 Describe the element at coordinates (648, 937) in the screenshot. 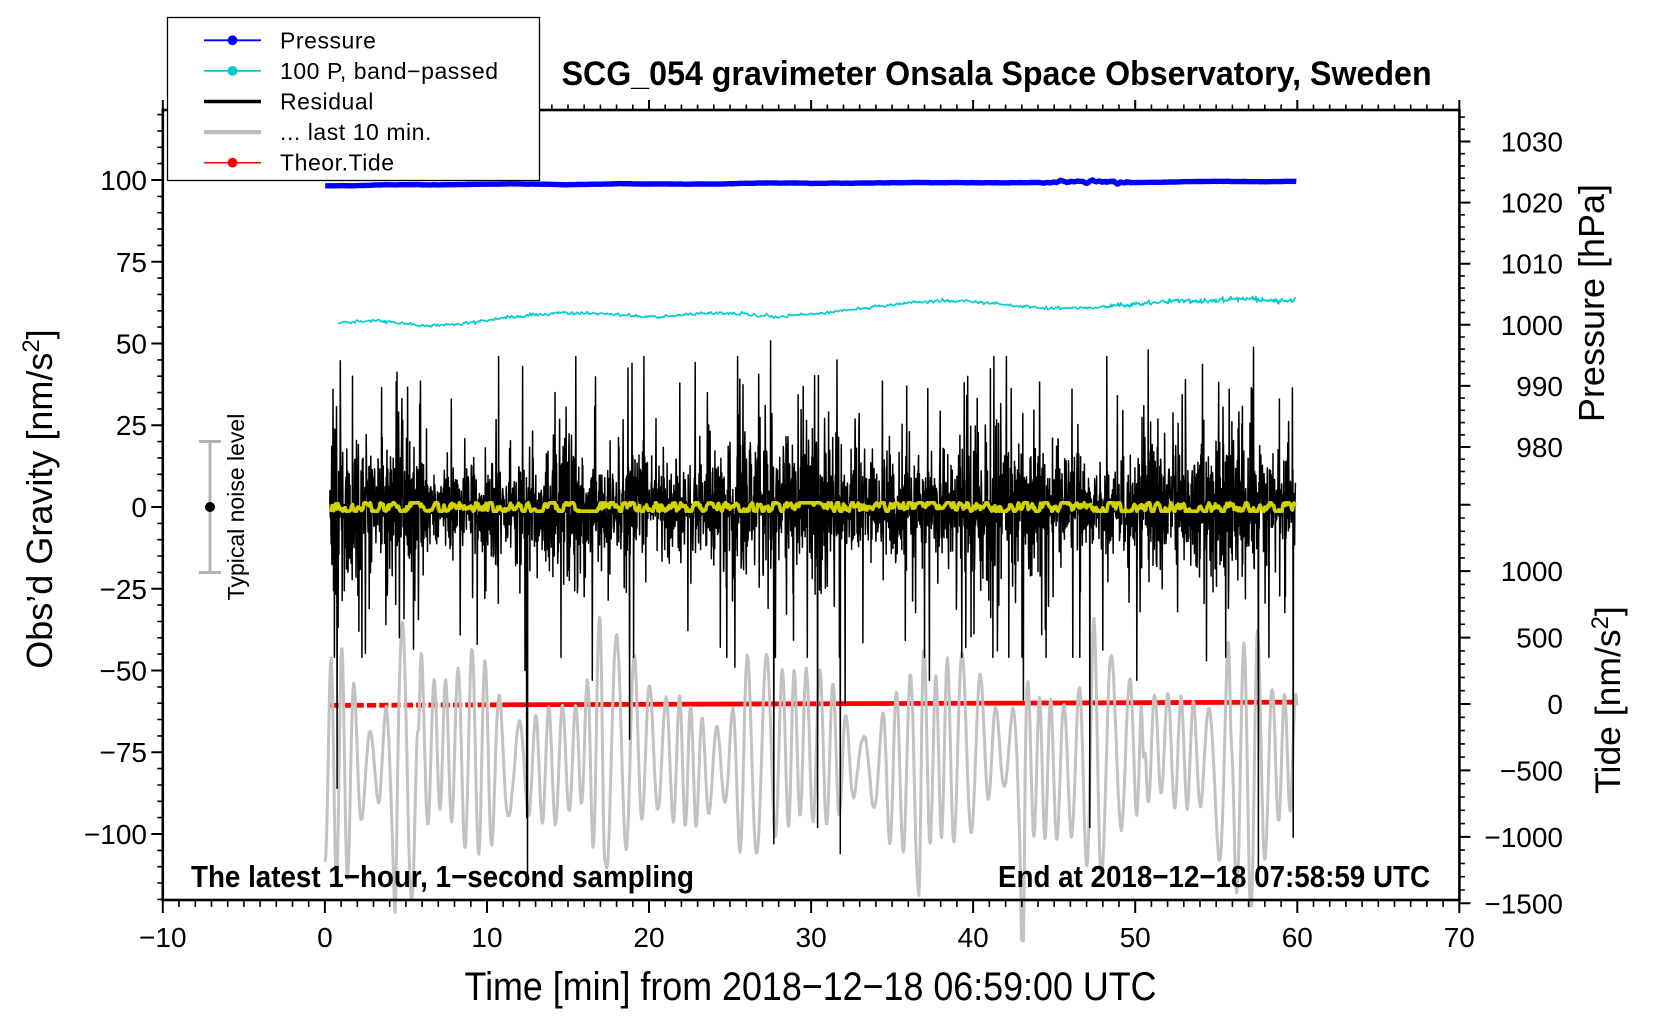

I see `svg-text: 20` at that location.